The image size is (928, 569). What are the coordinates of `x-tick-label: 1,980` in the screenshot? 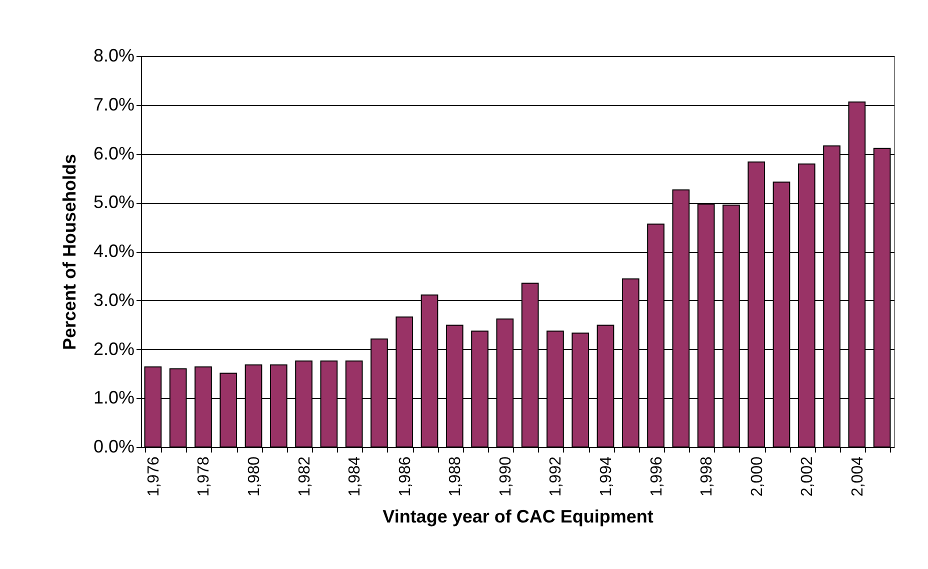 It's located at (255, 476).